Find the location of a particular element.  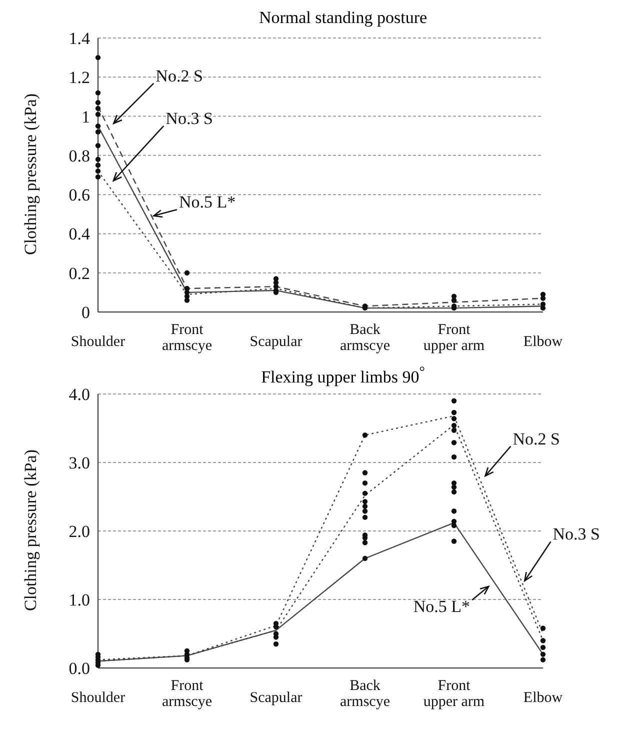

y-tick-label: 0.4 is located at coordinates (79, 234).